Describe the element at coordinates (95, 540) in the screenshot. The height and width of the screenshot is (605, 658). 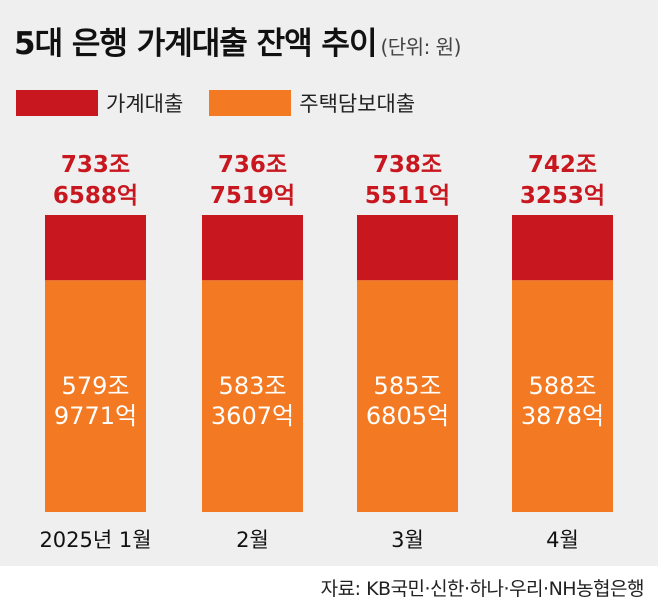
I see `x-tick-label-1: 2025년 1월` at that location.